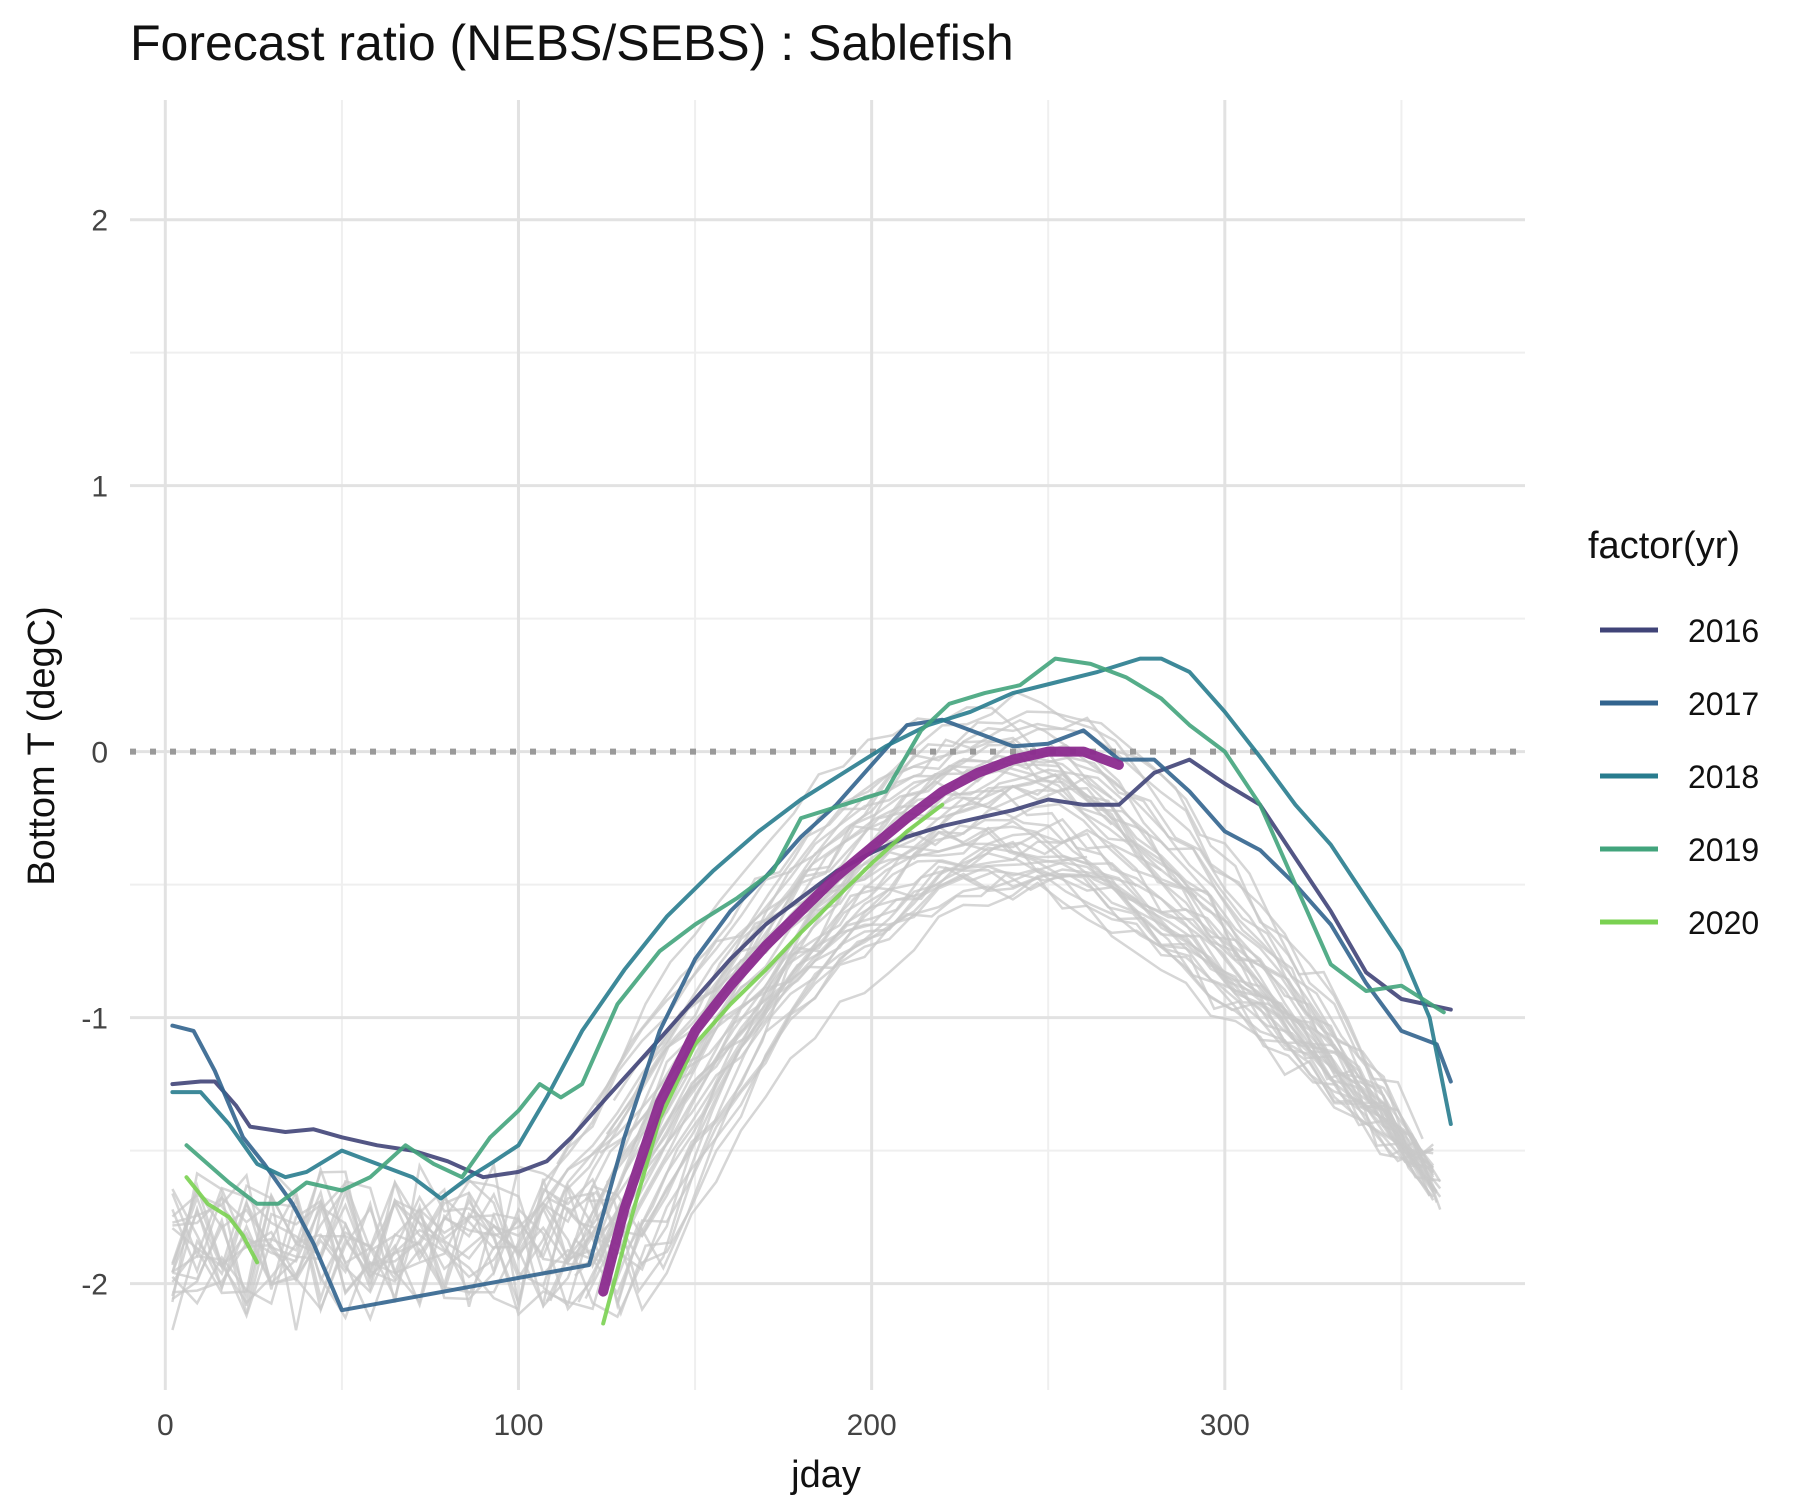 The height and width of the screenshot is (1500, 1800). I want to click on x-axis-ticks: 0 100 200 300, so click(703, 1425).